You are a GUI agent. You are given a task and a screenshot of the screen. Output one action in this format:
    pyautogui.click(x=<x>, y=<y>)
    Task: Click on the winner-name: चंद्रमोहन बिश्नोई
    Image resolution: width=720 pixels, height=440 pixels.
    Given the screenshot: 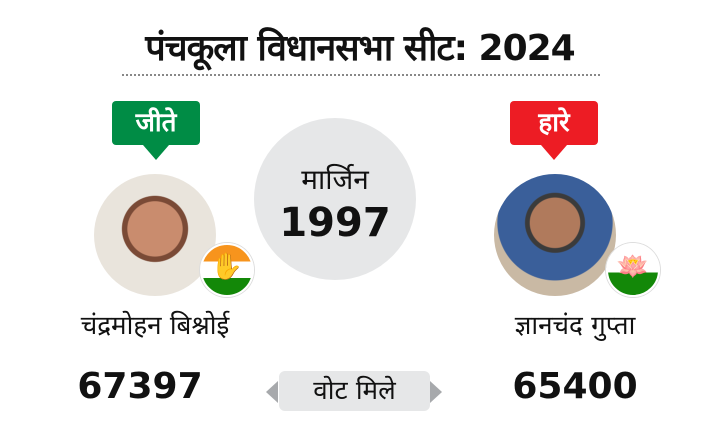 What is the action you would take?
    pyautogui.click(x=155, y=326)
    